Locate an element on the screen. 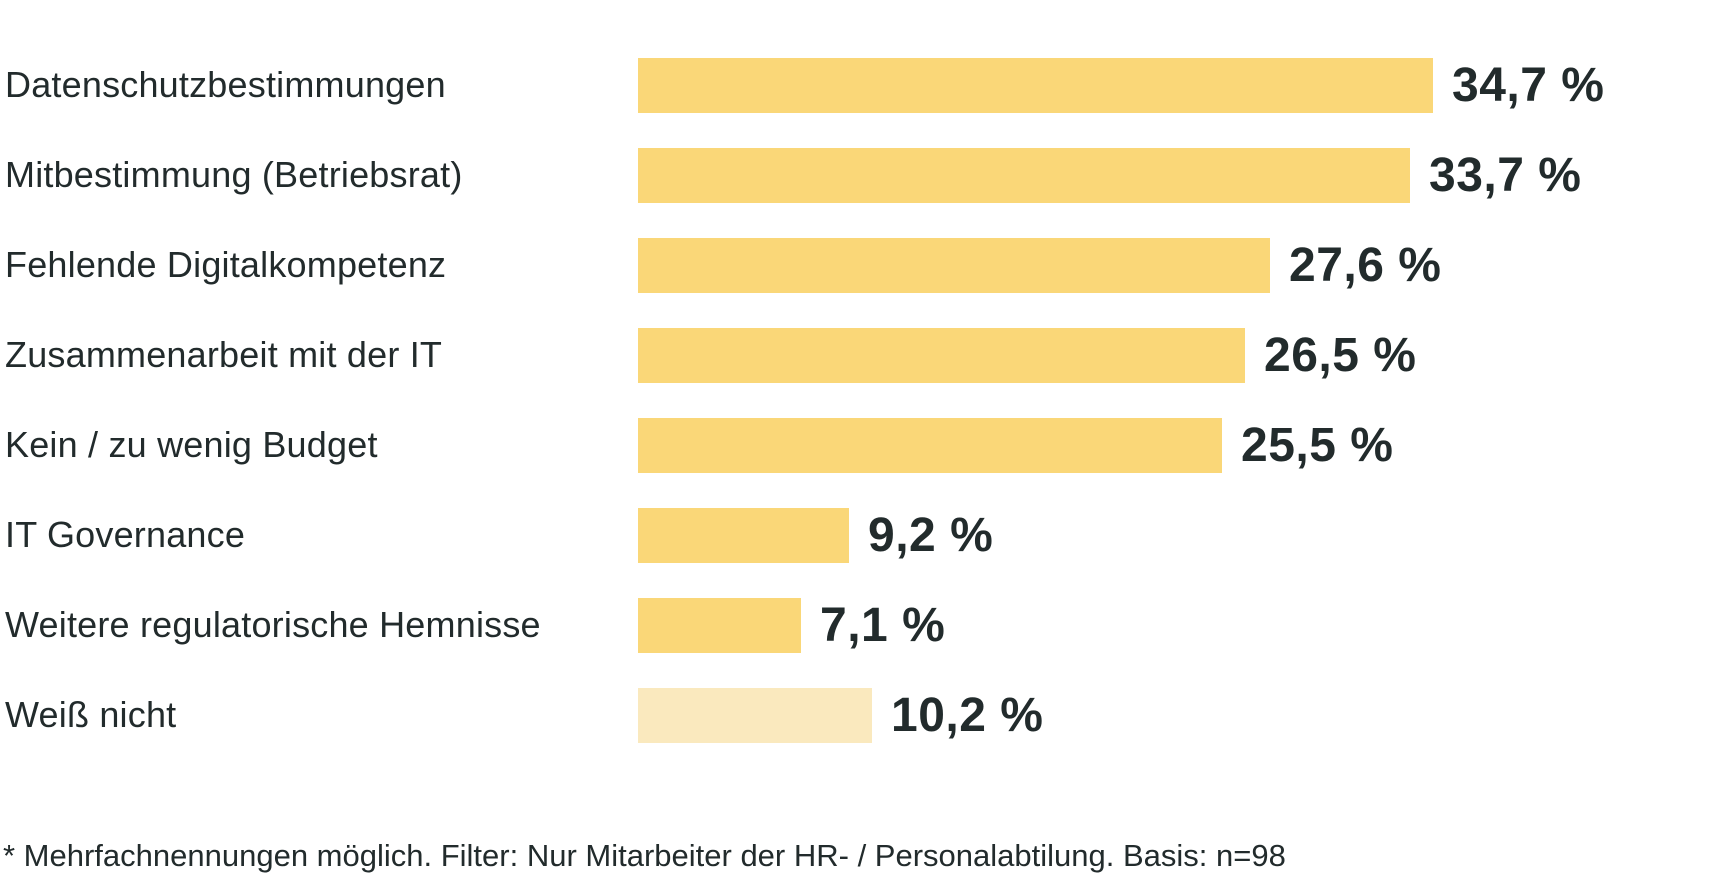 The image size is (1720, 880). value-label: 25,5 % is located at coordinates (1317, 445).